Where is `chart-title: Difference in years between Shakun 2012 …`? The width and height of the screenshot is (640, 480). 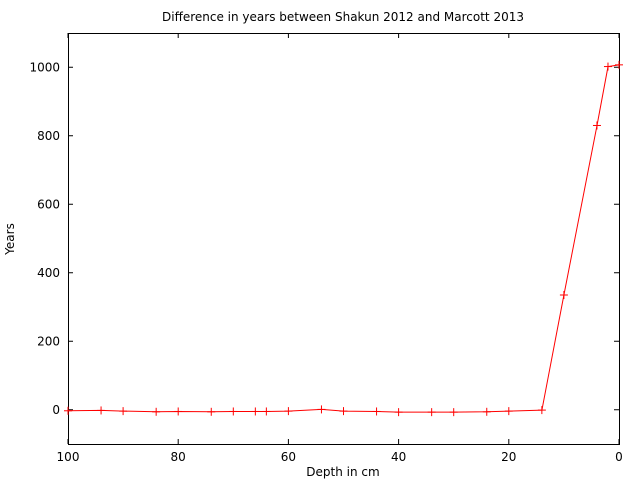 chart-title: Difference in years between Shakun 2012 … is located at coordinates (343, 17).